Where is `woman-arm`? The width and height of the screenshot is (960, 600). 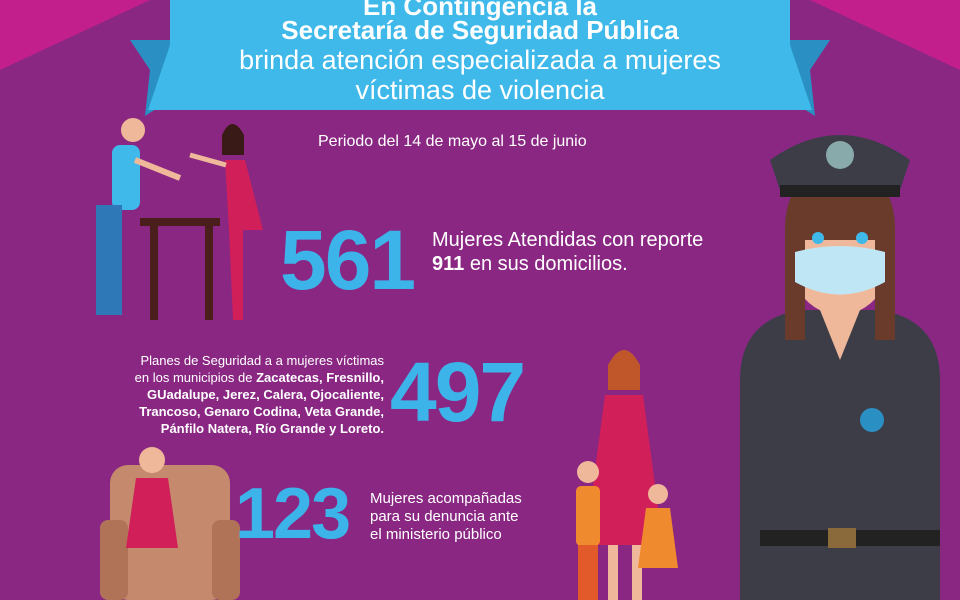 woman-arm is located at coordinates (208, 160).